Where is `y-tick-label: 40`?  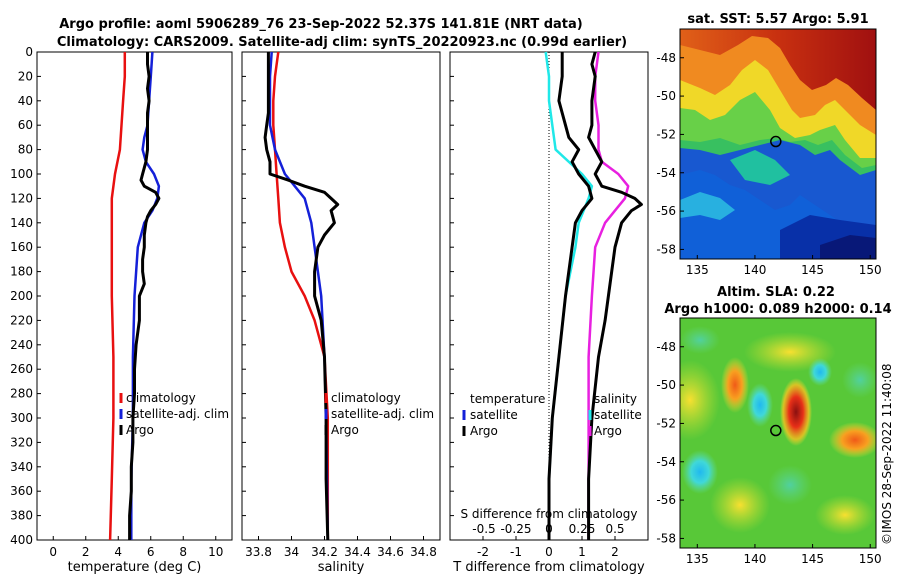
y-tick-label: 40 is located at coordinates (25, 101).